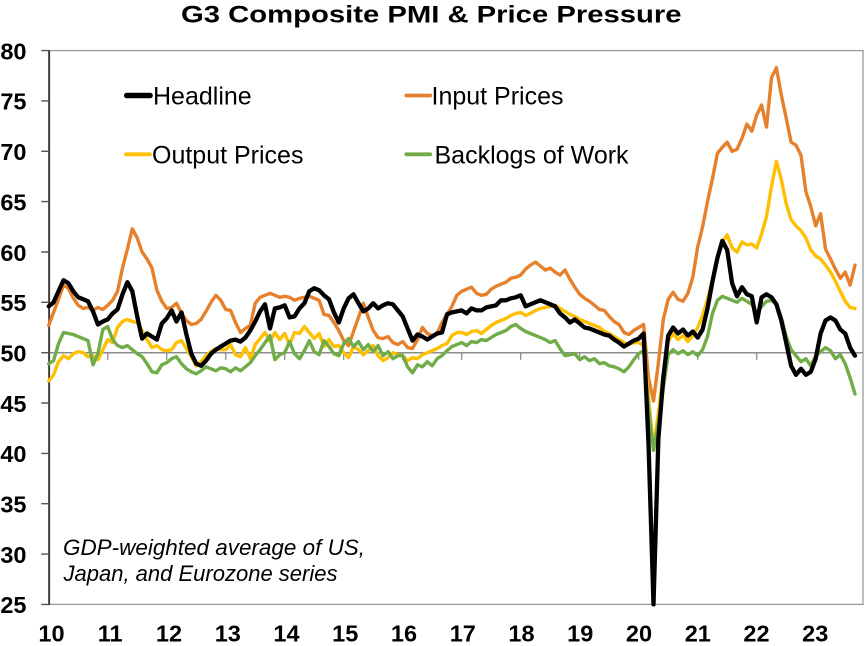  Describe the element at coordinates (498, 97) in the screenshot. I see `svg-text: Input Prices` at that location.